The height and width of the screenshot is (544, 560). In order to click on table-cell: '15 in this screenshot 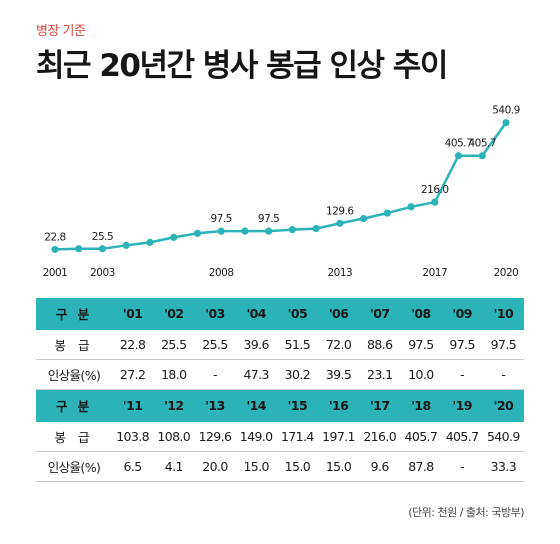, I will do `click(297, 405)`.